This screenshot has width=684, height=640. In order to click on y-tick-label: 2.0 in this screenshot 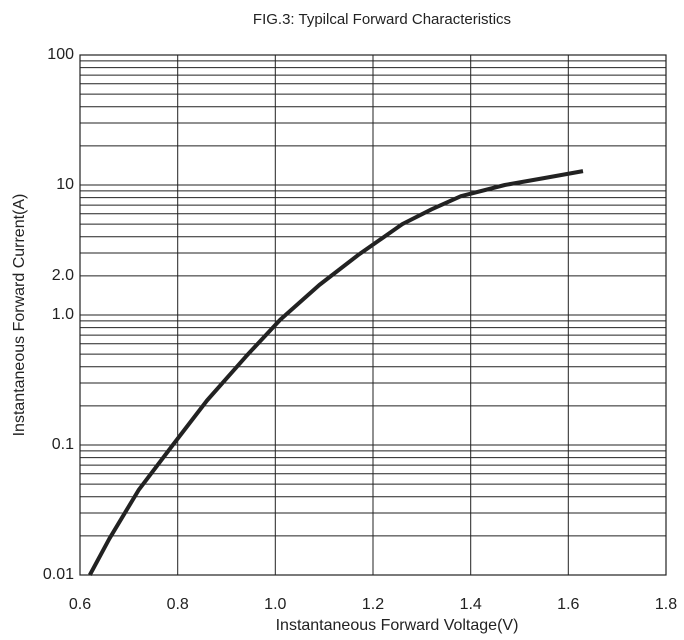, I will do `click(63, 275)`.